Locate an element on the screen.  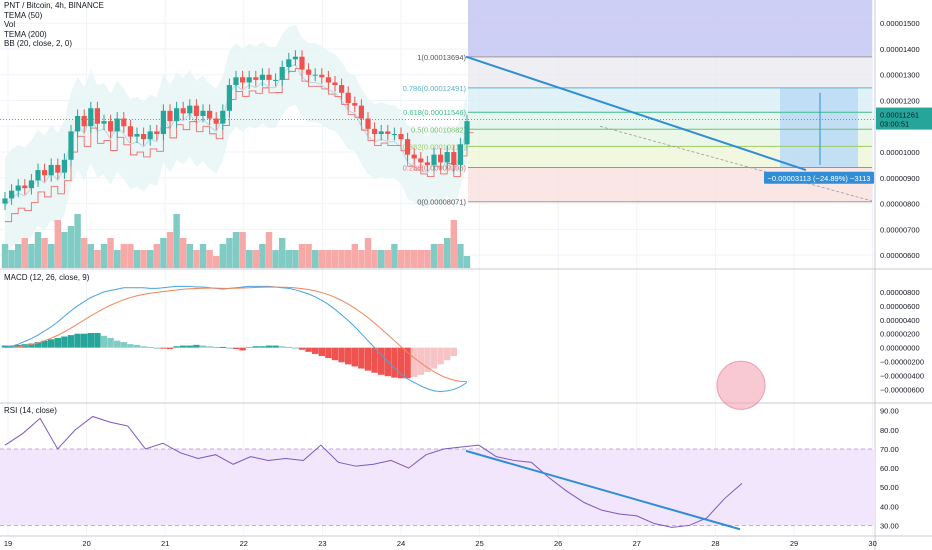
last-price-label: 0.00011261 is located at coordinates (899, 115).